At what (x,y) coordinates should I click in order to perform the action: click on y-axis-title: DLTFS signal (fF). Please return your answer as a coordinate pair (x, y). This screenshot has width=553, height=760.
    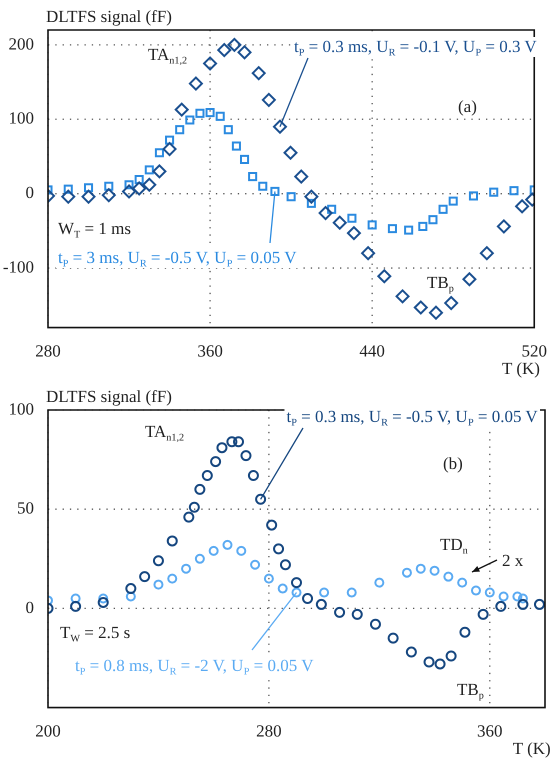
    Looking at the image, I should click on (109, 396).